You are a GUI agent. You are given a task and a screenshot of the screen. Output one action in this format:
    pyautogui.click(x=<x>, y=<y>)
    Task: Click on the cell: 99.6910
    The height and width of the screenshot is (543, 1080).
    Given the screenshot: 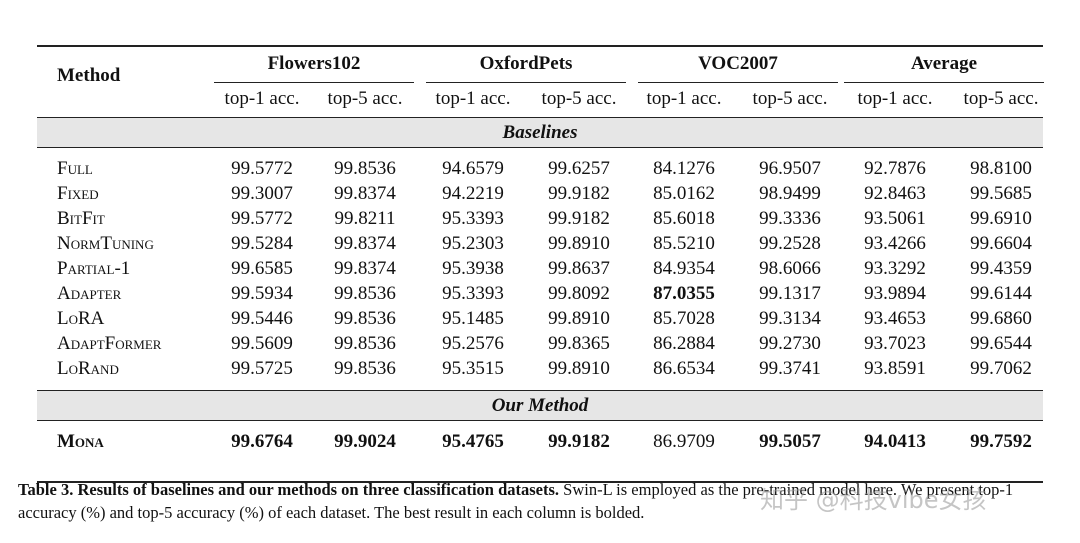 What is the action you would take?
    pyautogui.click(x=1001, y=218)
    